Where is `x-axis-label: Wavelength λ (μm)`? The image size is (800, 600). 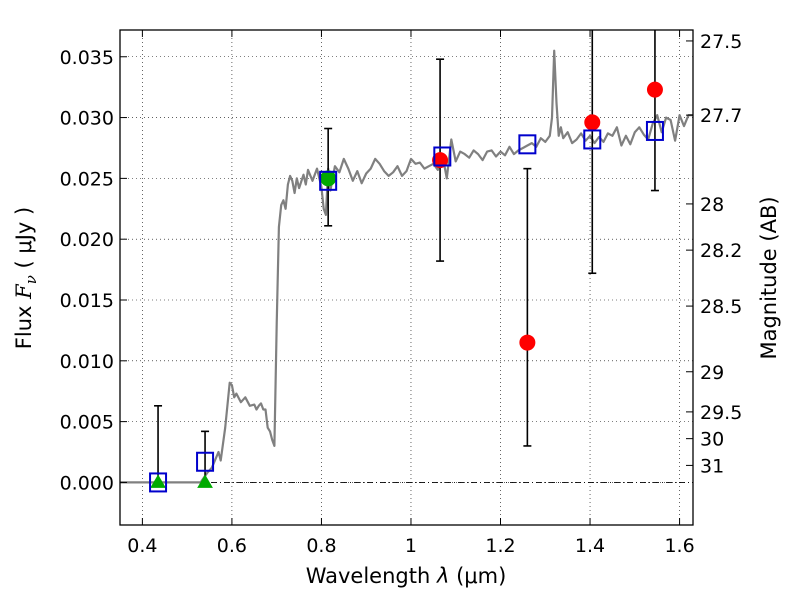
x-axis-label: Wavelength λ (μm) is located at coordinates (406, 576).